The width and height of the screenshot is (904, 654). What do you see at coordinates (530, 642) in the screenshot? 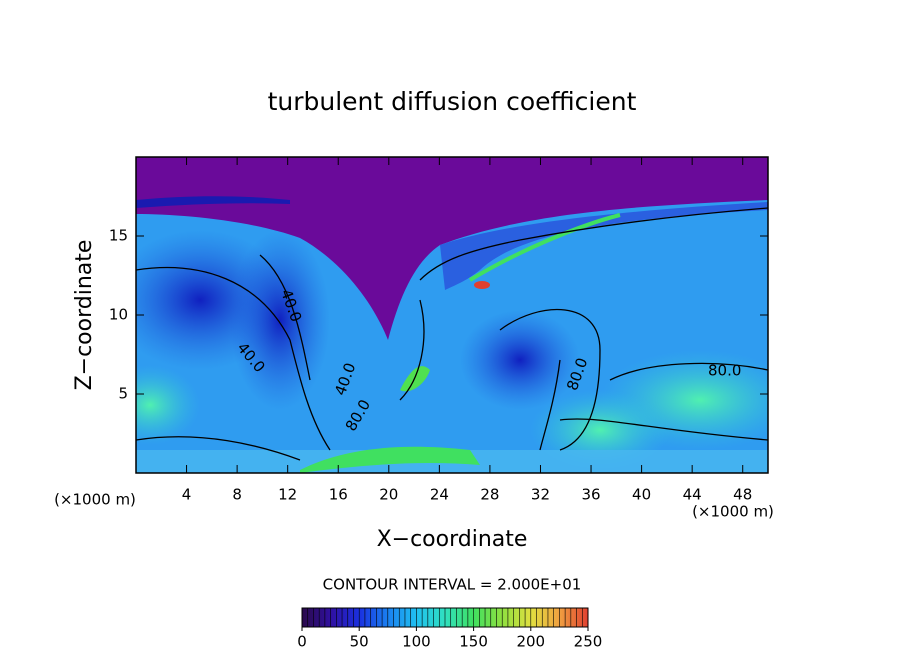
I see `colorbar-tick-label: 200` at bounding box center [530, 642].